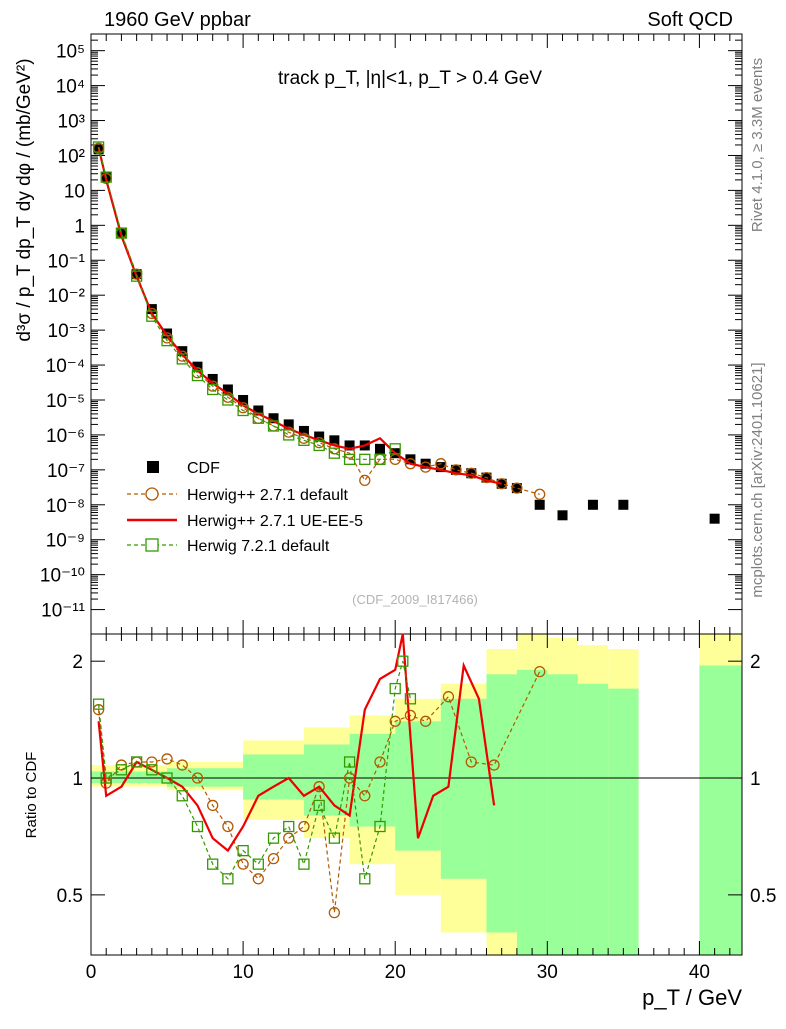 The image size is (786, 1029). Describe the element at coordinates (70, 52) in the screenshot. I see `main-ytick-label: 10⁵` at that location.